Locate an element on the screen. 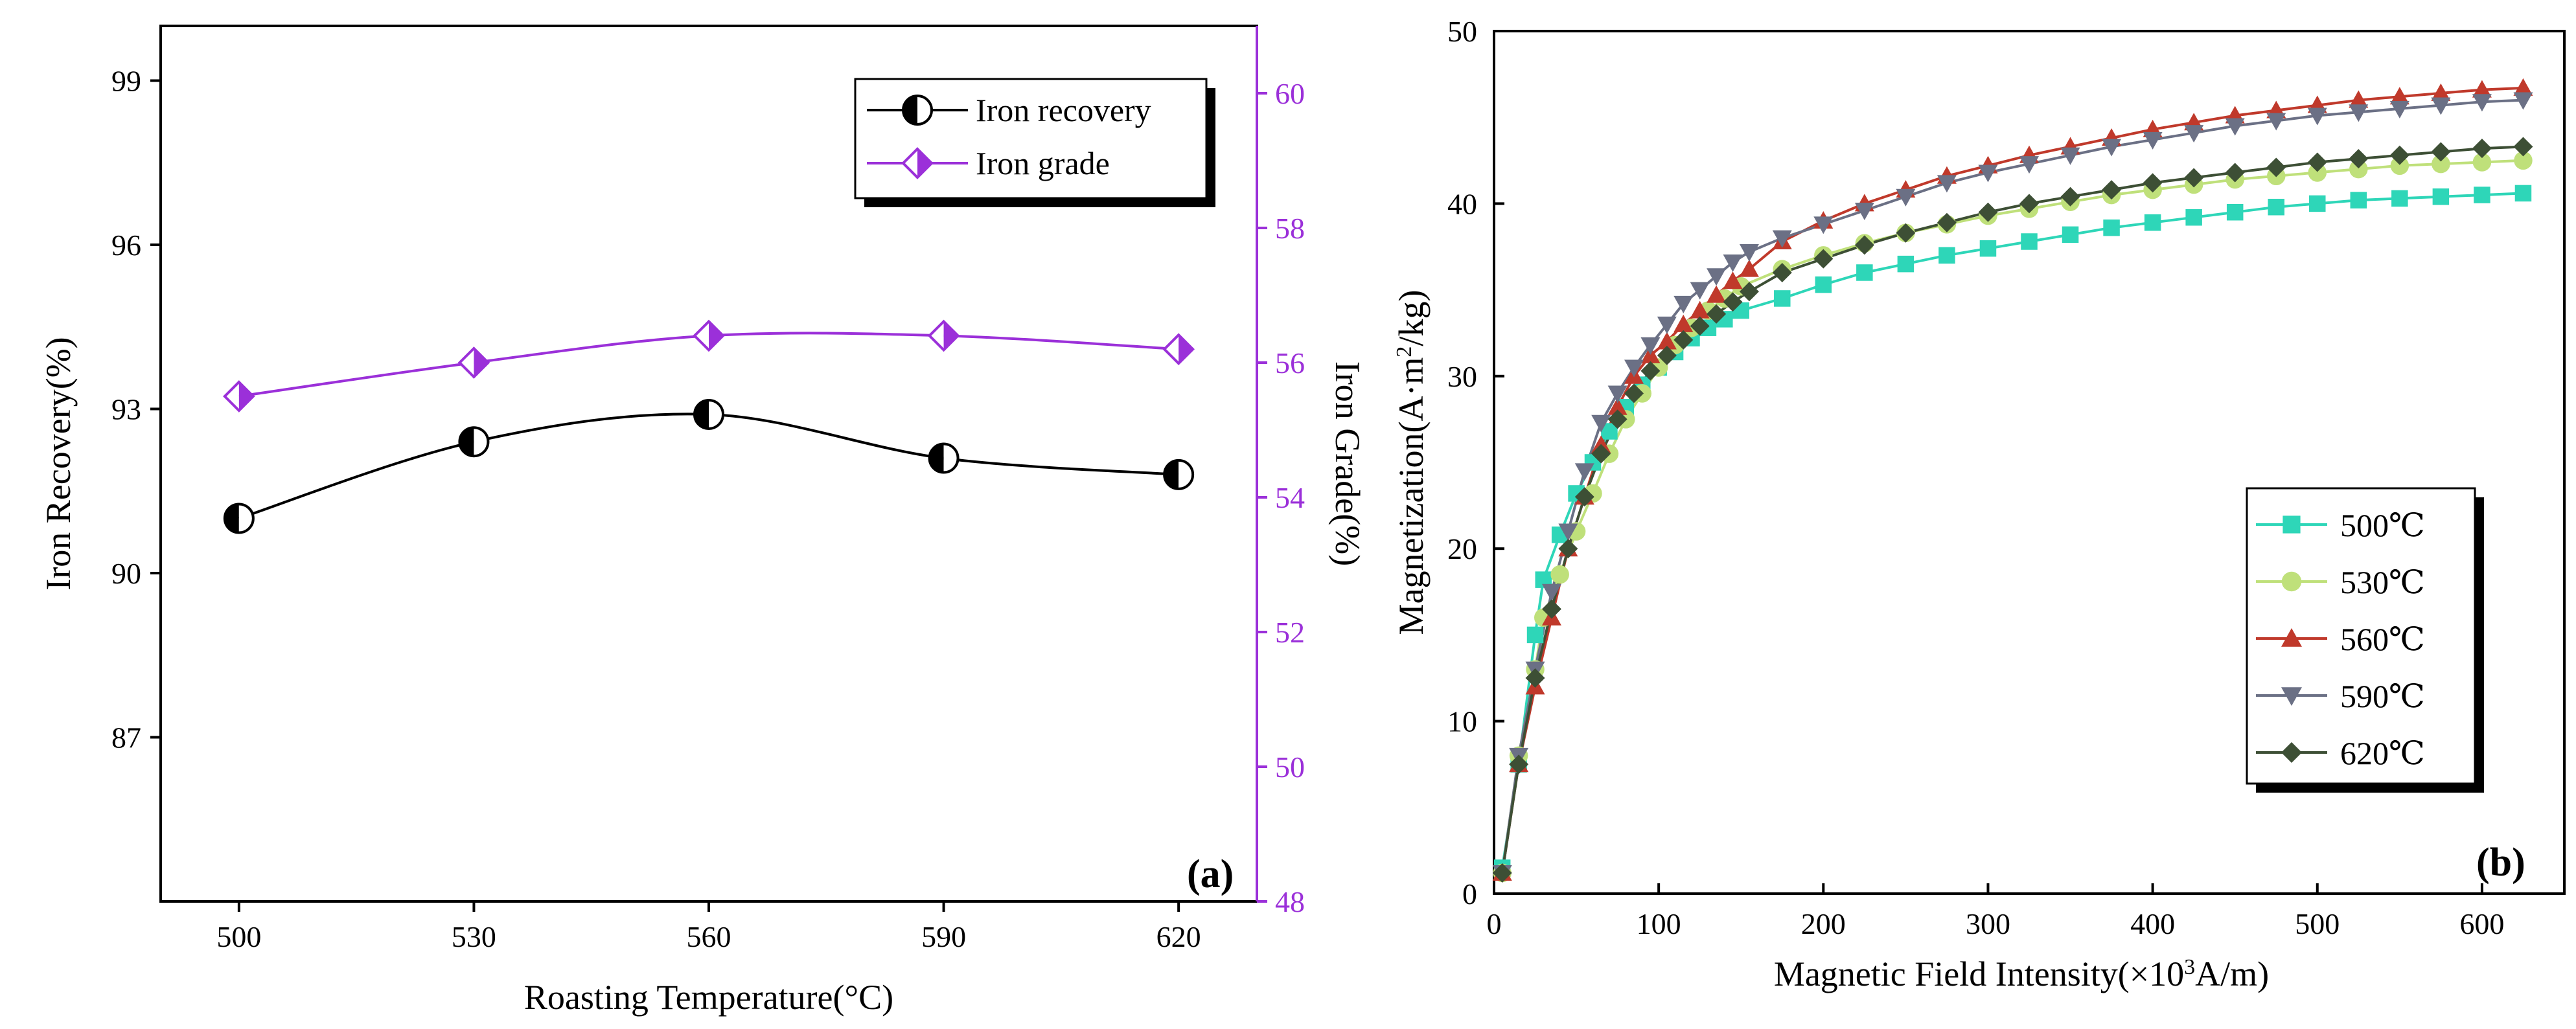 The image size is (2576, 1029). b-y-tick-label-50: 50 is located at coordinates (1462, 31).